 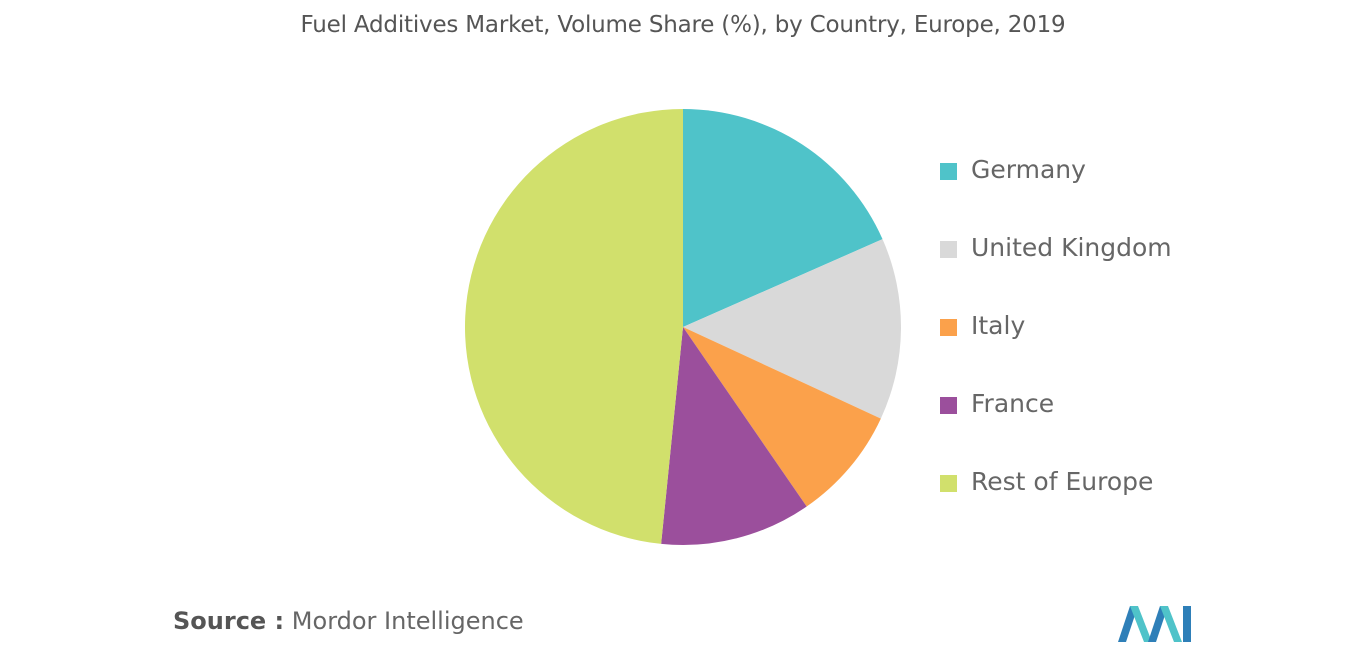 I want to click on source-key: Source :, so click(x=229, y=621).